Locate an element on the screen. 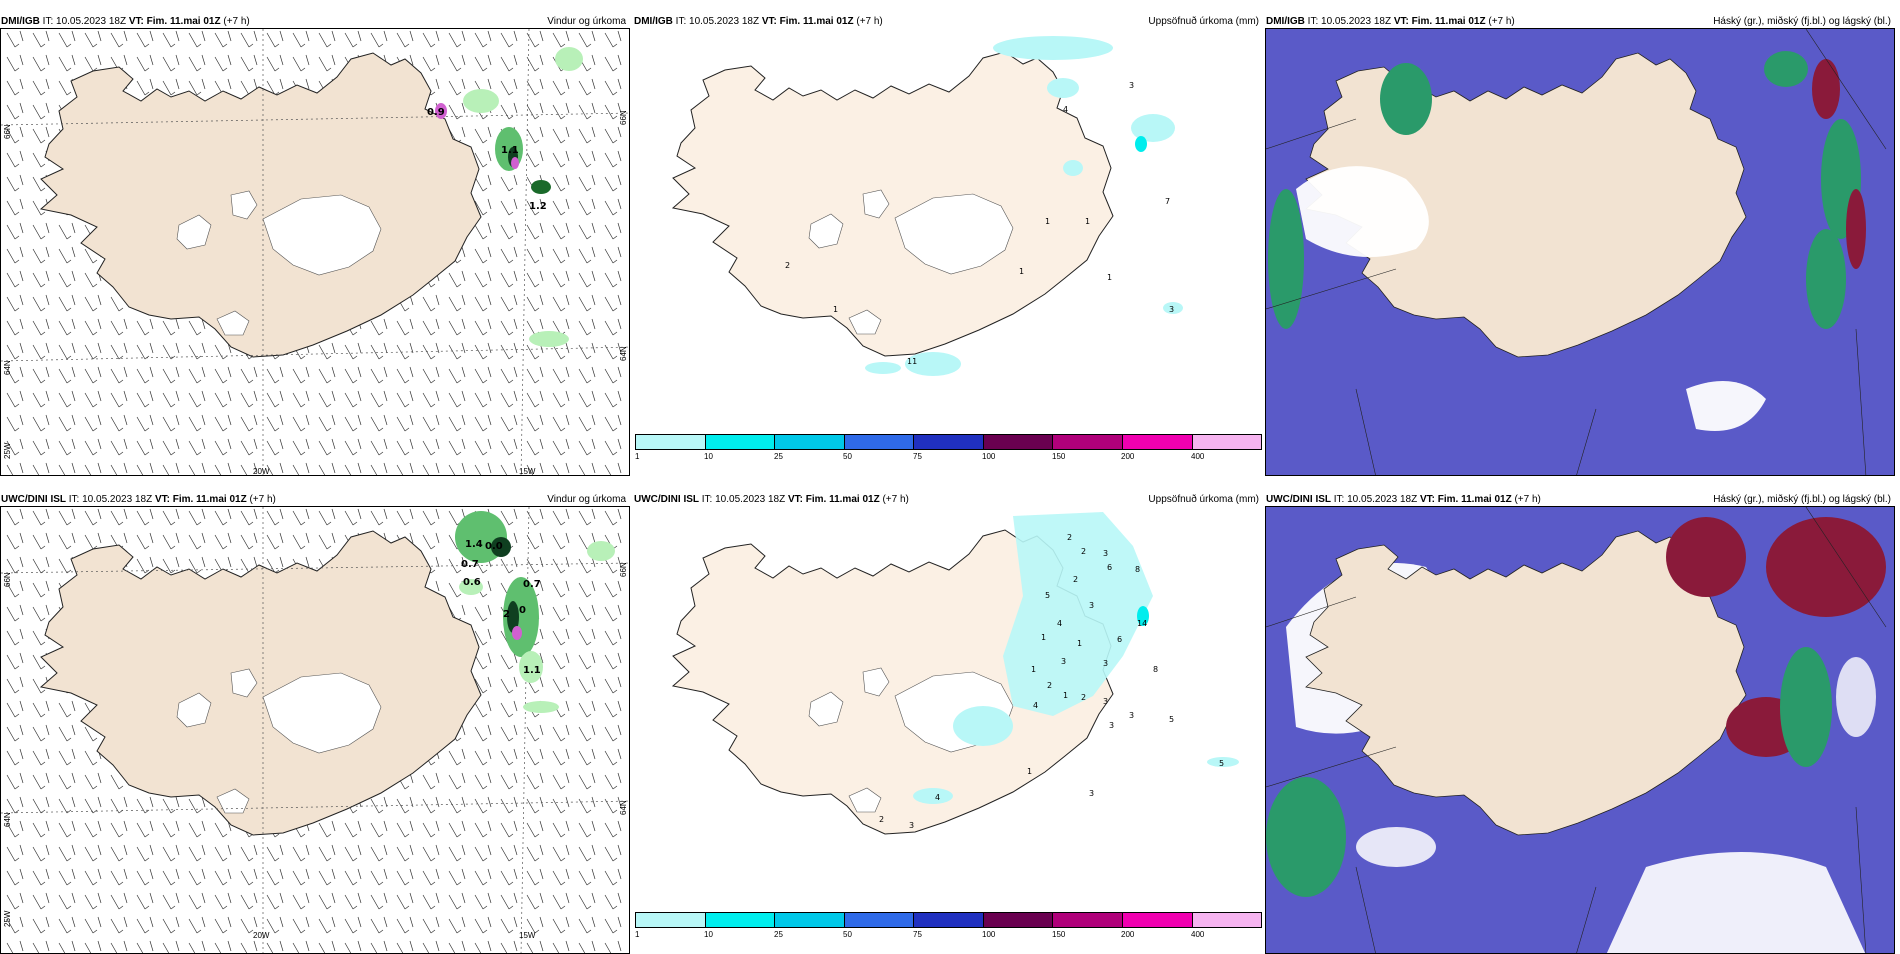 This screenshot has width=1900, height=954. colorbar-tick: 10 is located at coordinates (708, 456).